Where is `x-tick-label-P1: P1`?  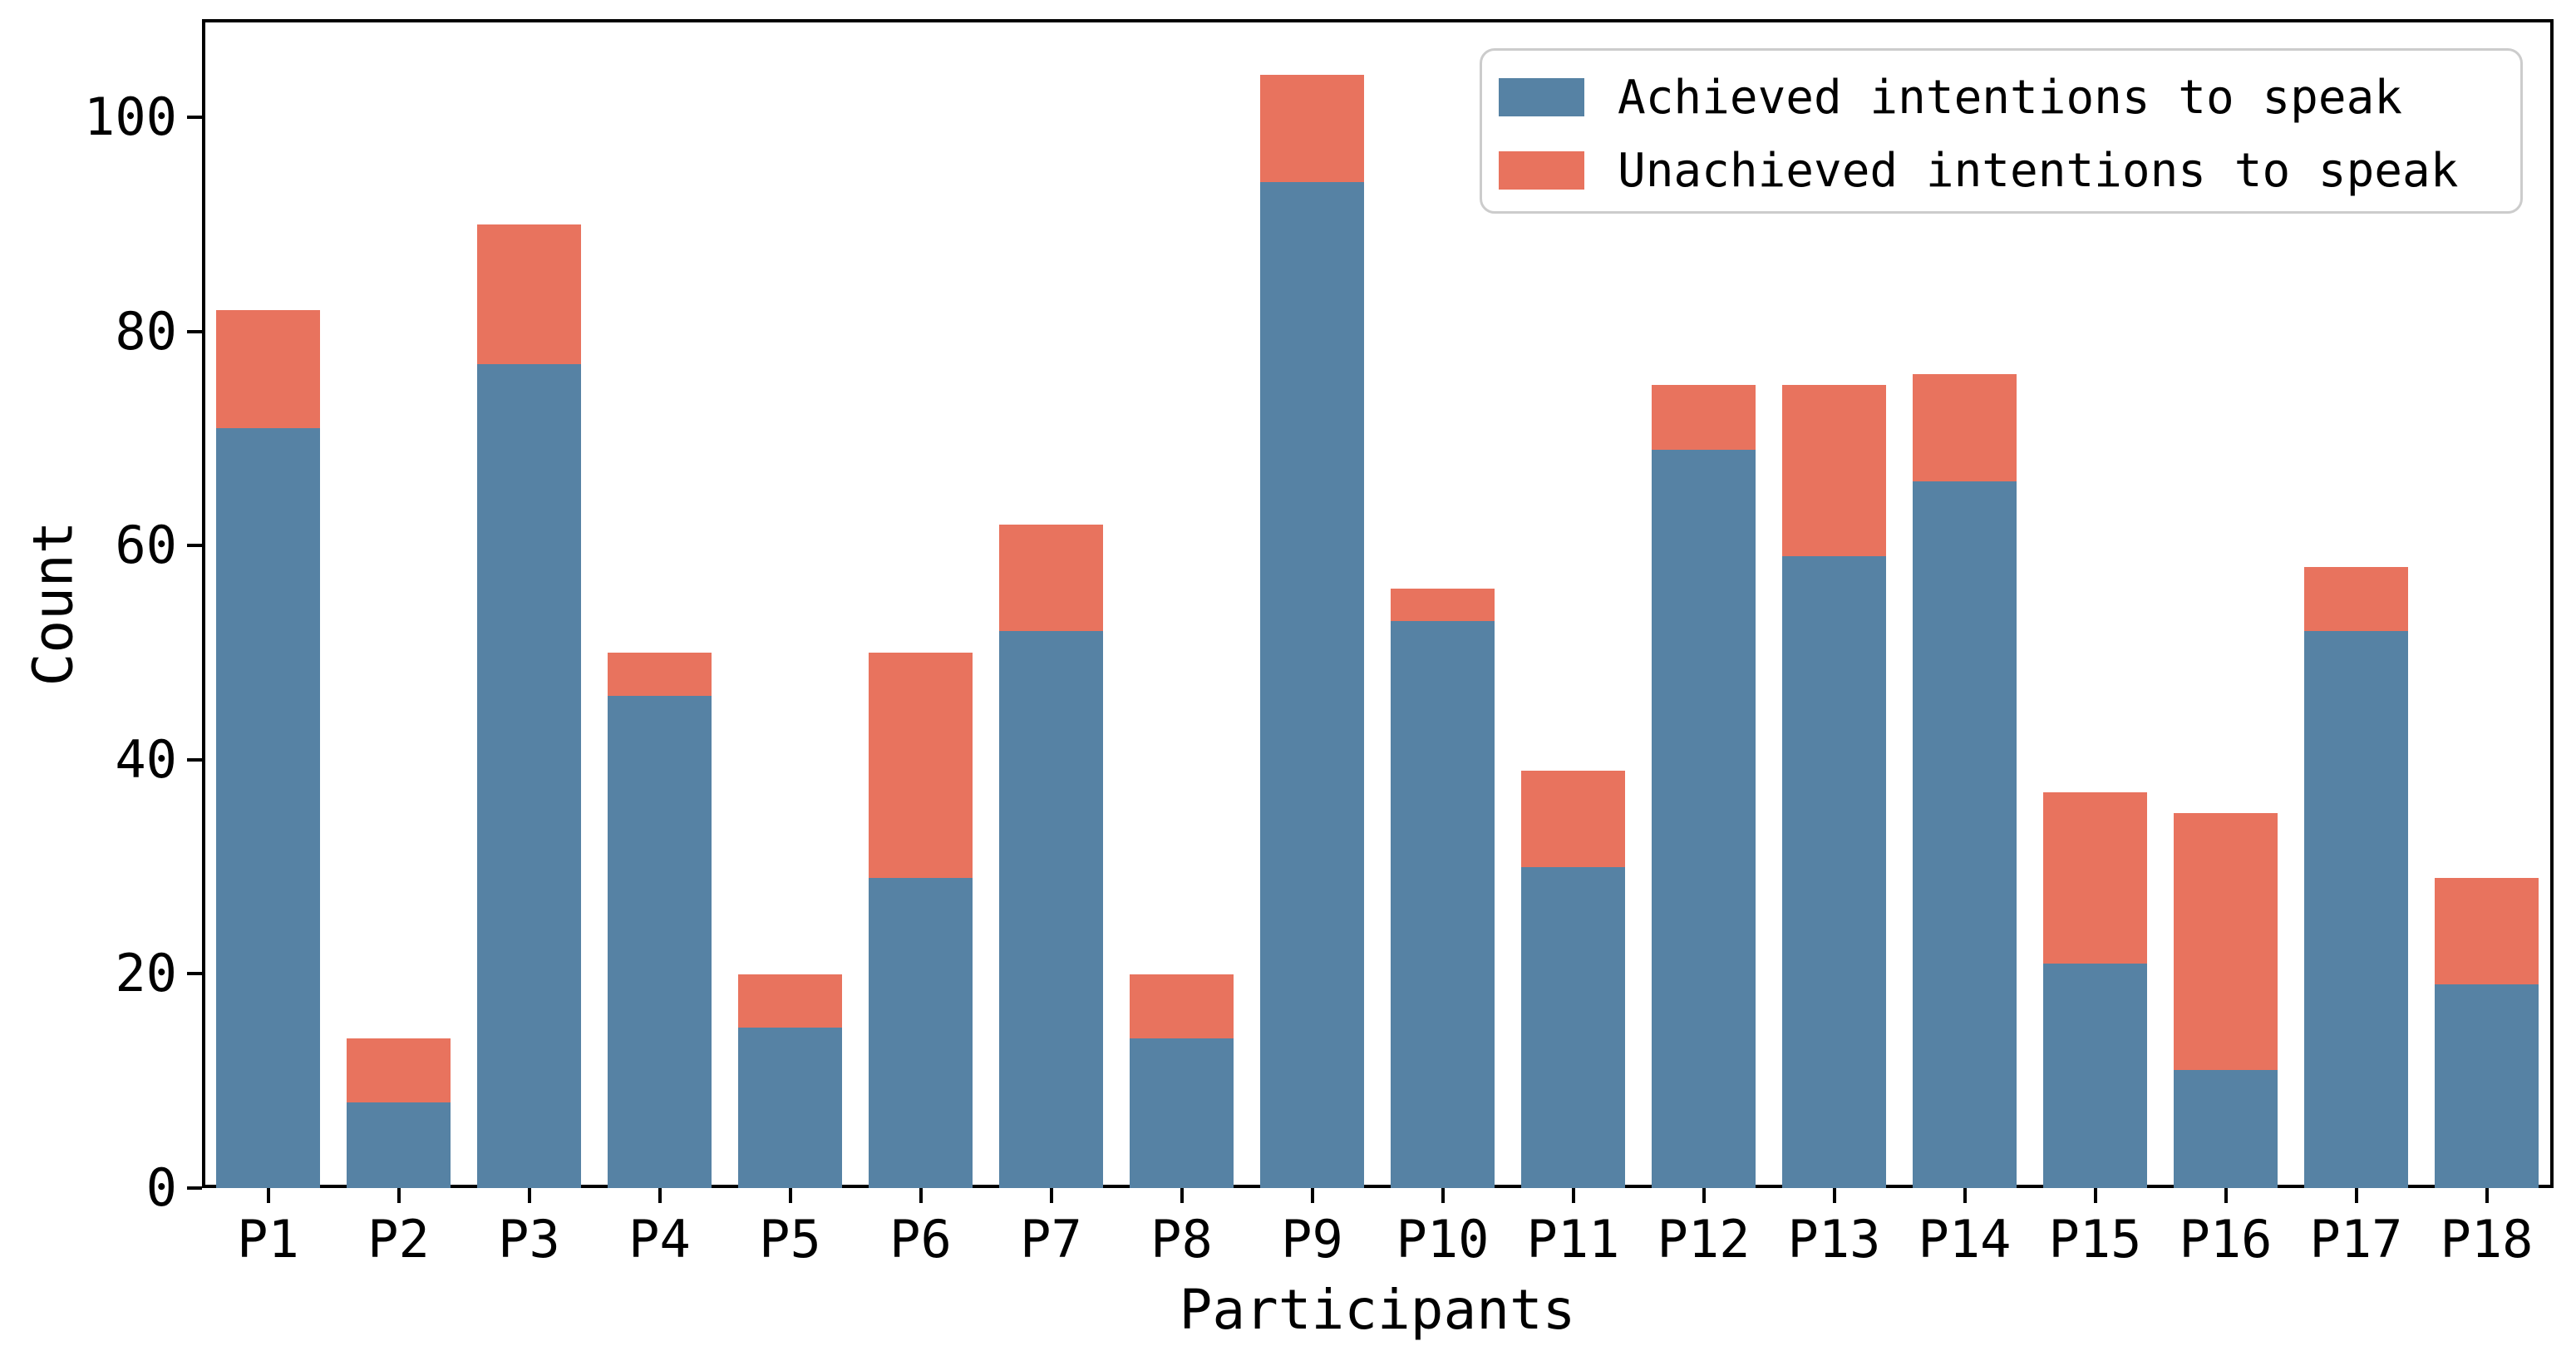 x-tick-label-P1: P1 is located at coordinates (268, 1239).